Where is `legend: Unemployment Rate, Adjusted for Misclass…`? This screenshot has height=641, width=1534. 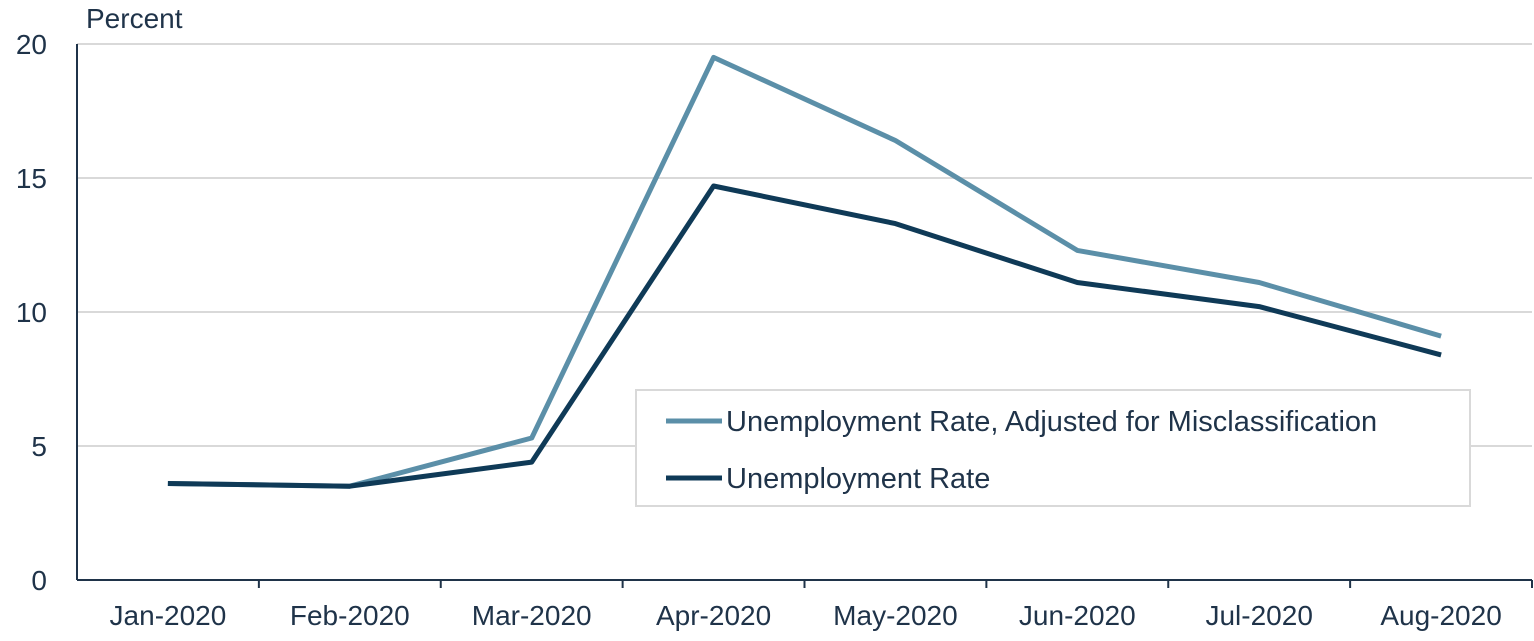 legend: Unemployment Rate, Adjusted for Misclass… is located at coordinates (1053, 448).